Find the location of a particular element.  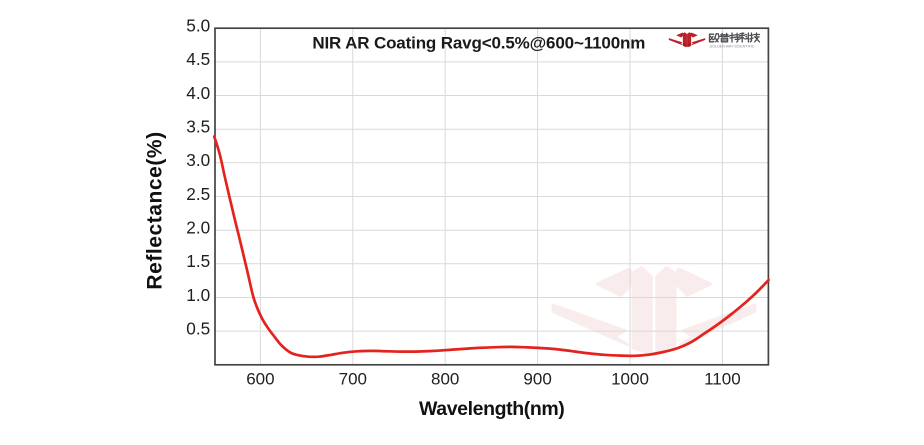

svg-text: 600 is located at coordinates (260, 378).